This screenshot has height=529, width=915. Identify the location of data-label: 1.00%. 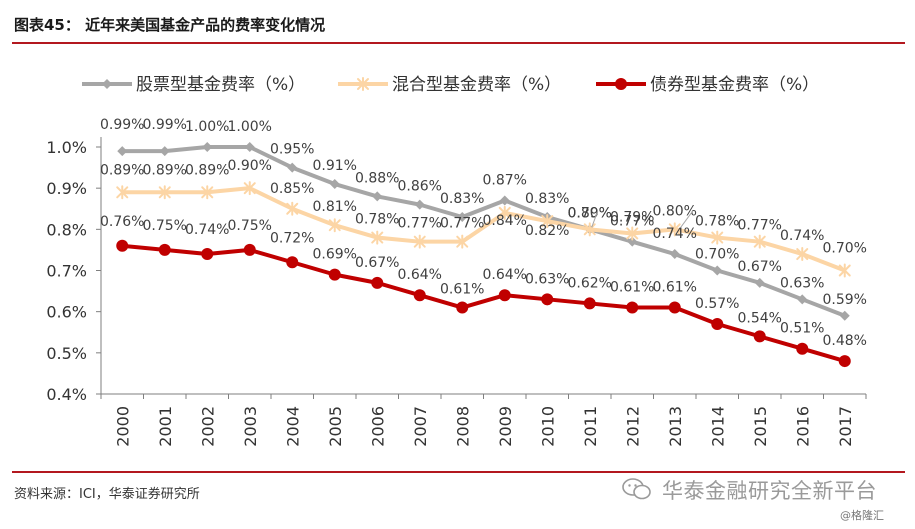
(207, 127).